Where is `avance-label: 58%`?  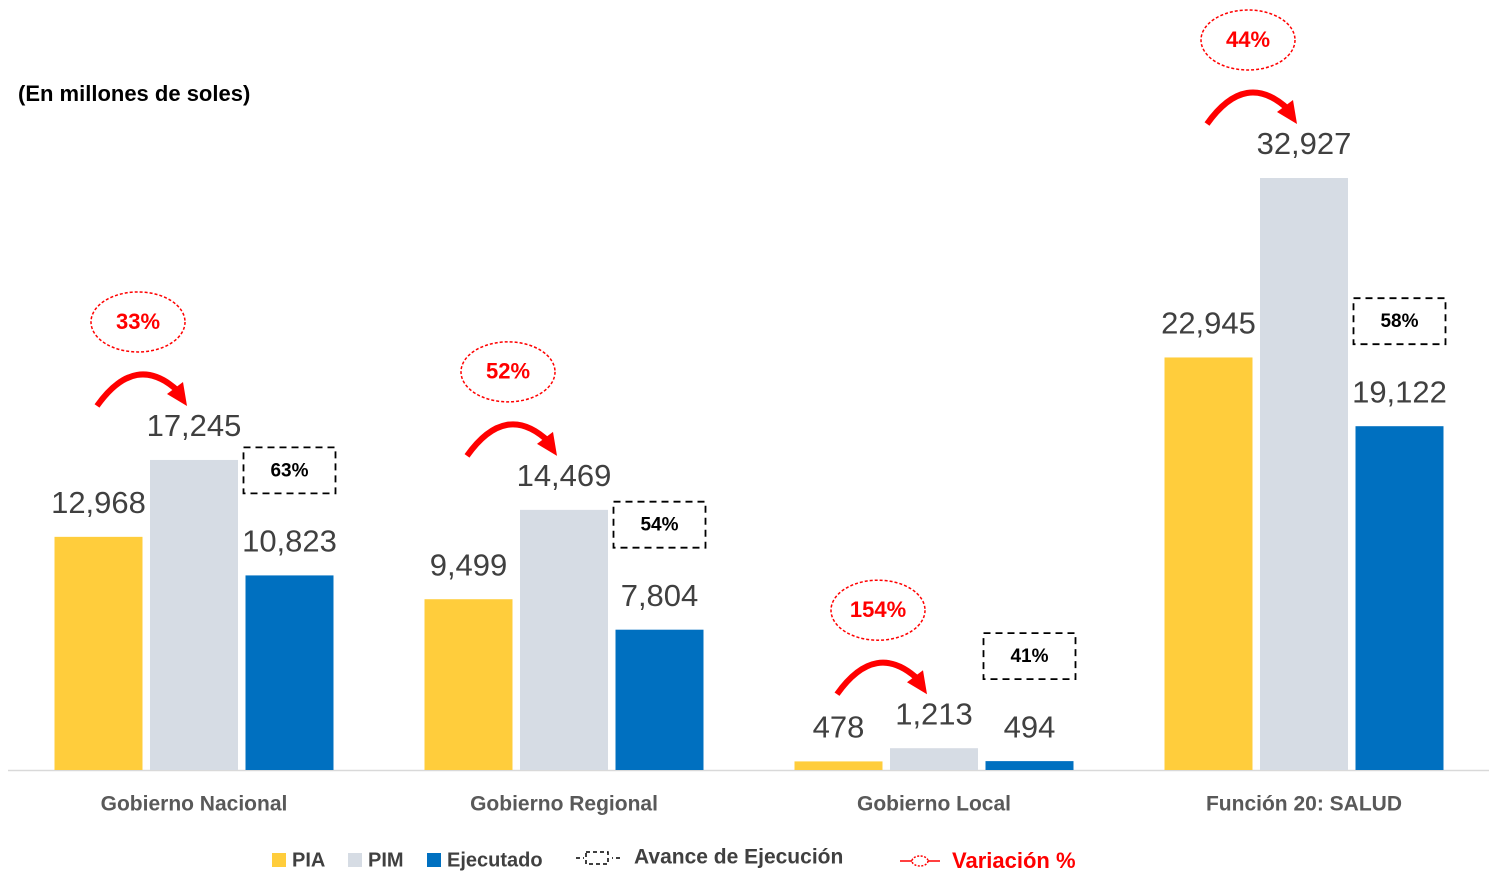
avance-label: 58% is located at coordinates (1399, 321).